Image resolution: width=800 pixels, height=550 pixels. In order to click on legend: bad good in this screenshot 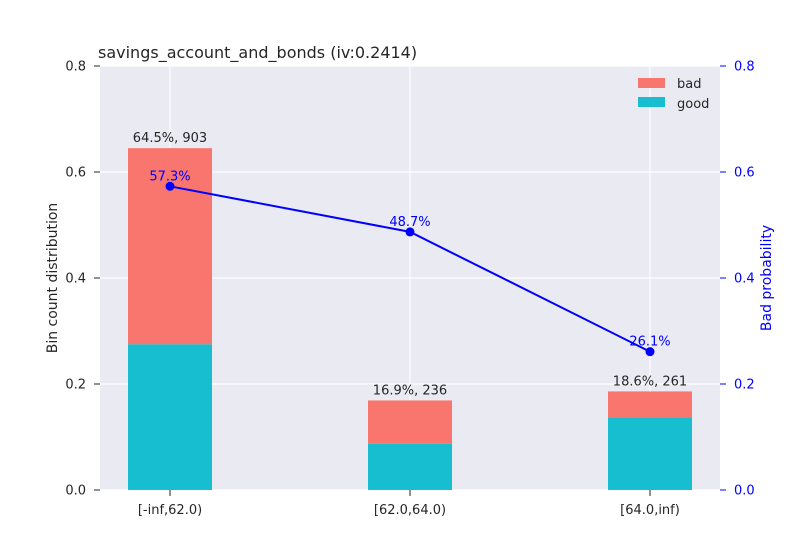, I will do `click(673, 94)`.